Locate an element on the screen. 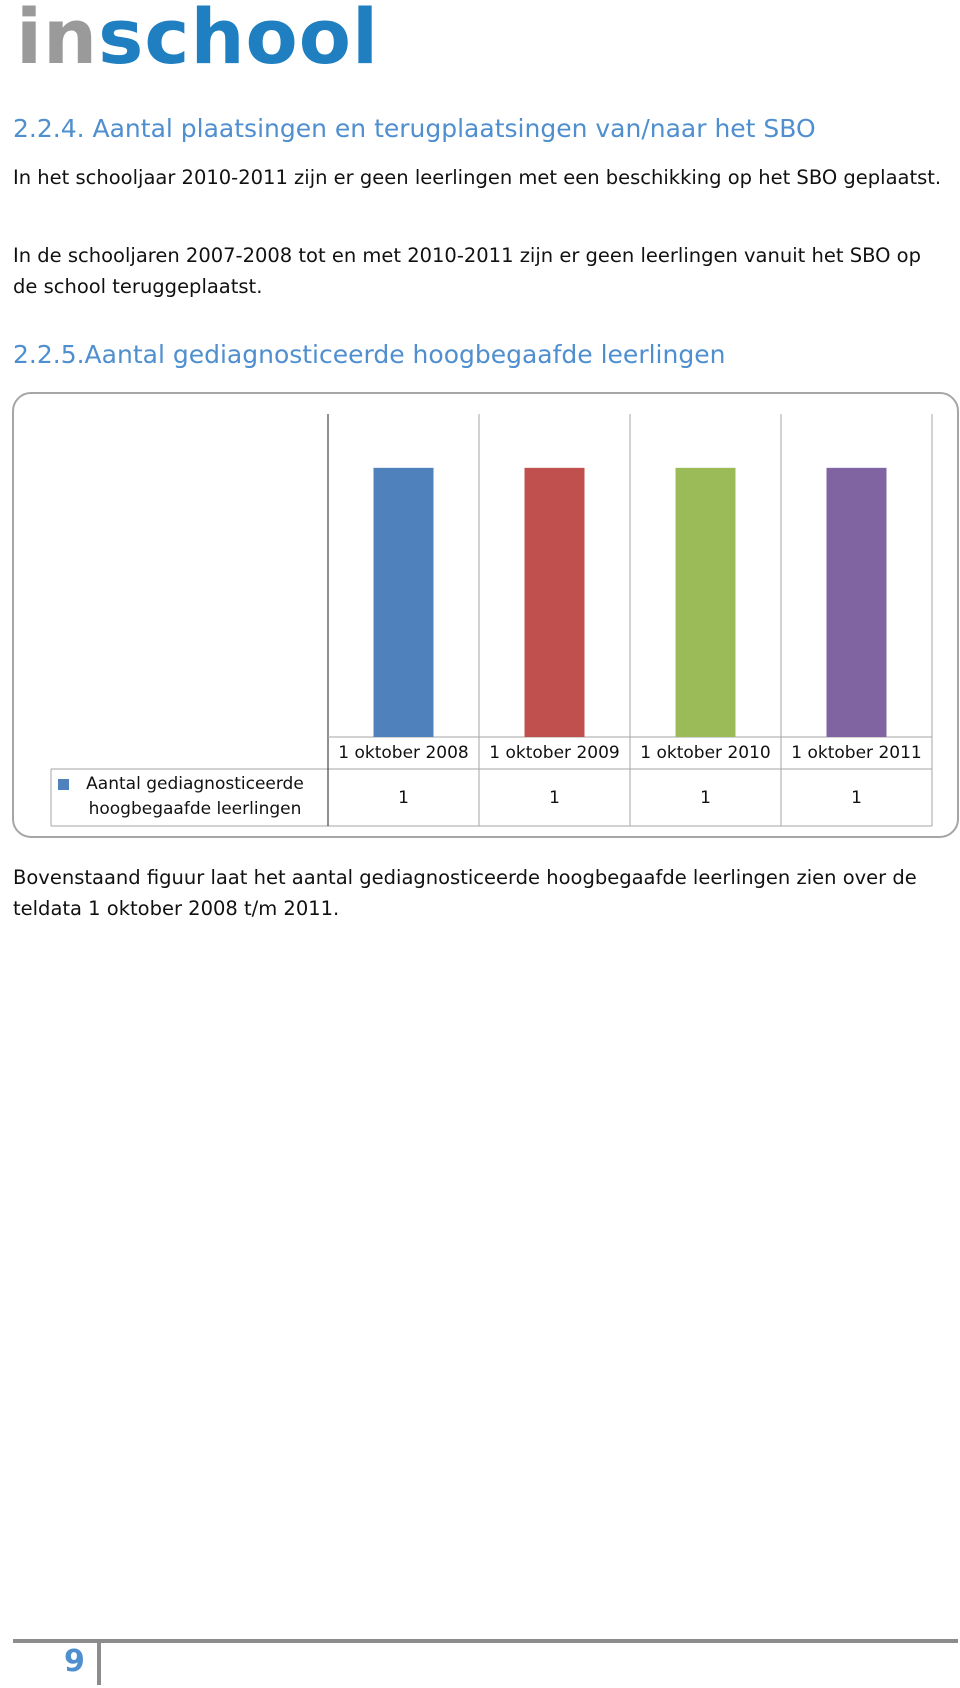 The width and height of the screenshot is (960, 1688). logo: inschool is located at coordinates (197, 40).